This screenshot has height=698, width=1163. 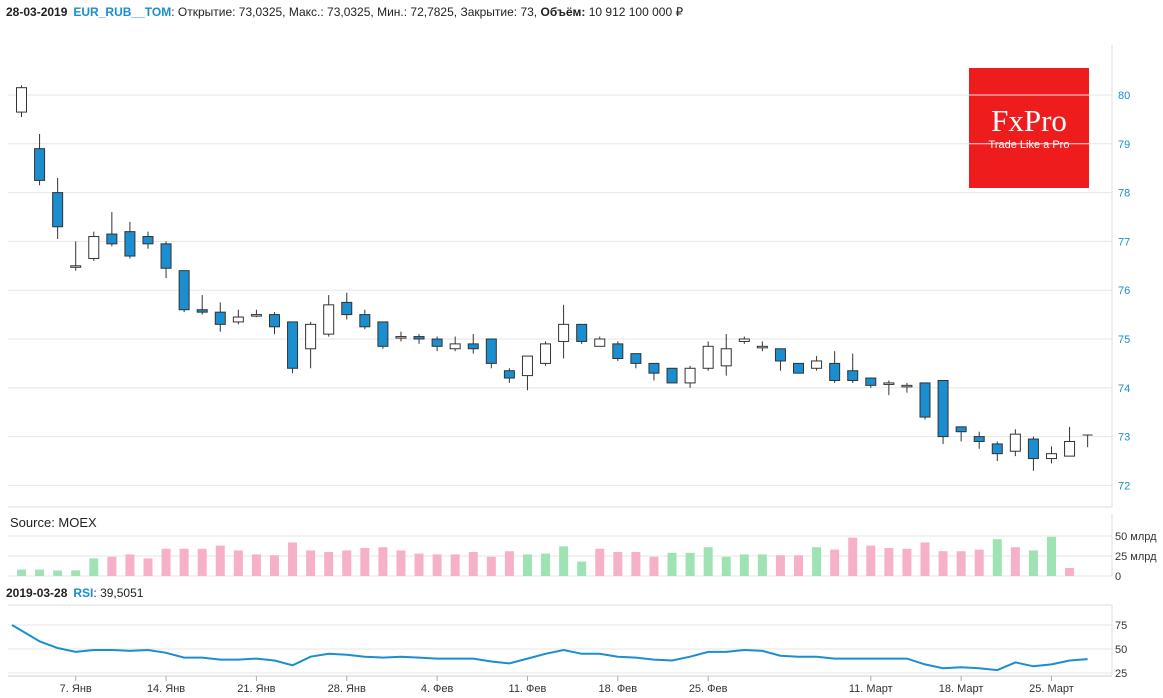 I want to click on rsi-y-tick: 75, so click(x=1121, y=626).